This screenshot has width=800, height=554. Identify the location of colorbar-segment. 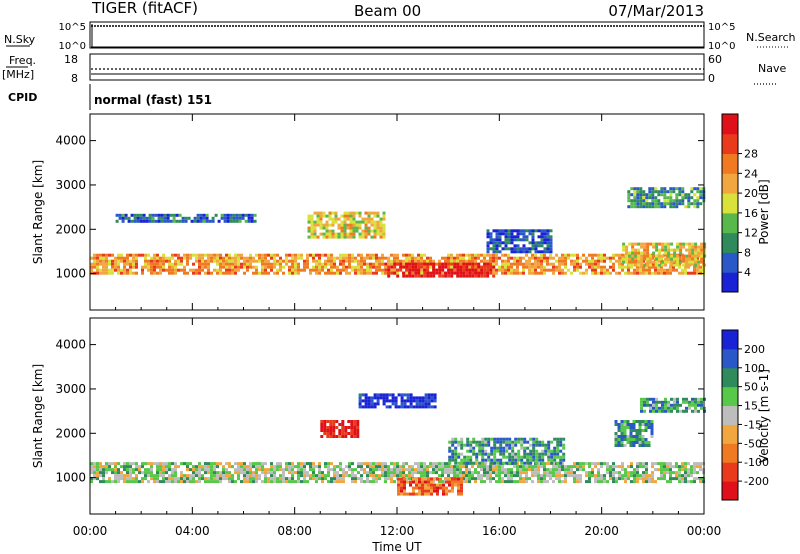
(730, 223).